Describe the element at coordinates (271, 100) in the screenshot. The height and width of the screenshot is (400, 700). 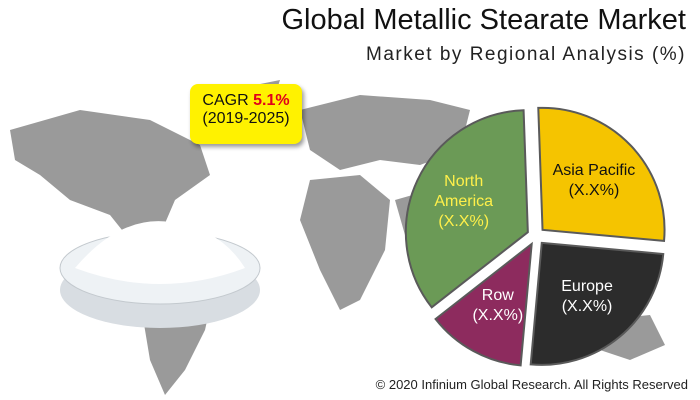
I see `cagr-value: 5.1%` at that location.